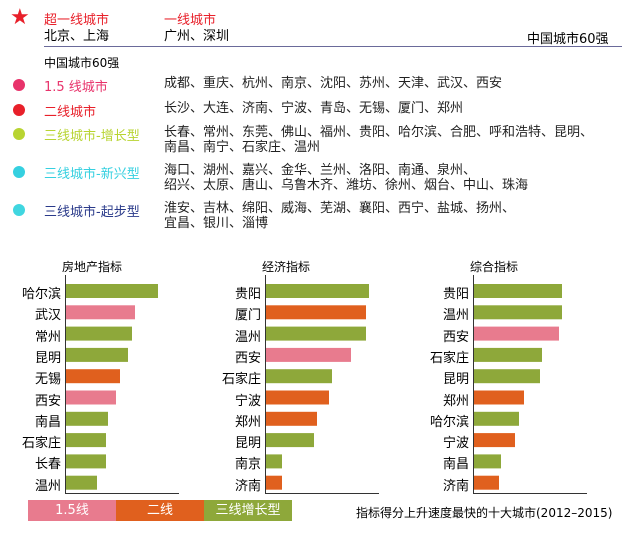 Image resolution: width=640 pixels, height=538 pixels. What do you see at coordinates (286, 267) in the screenshot?
I see `chart-title: 经济指标` at bounding box center [286, 267].